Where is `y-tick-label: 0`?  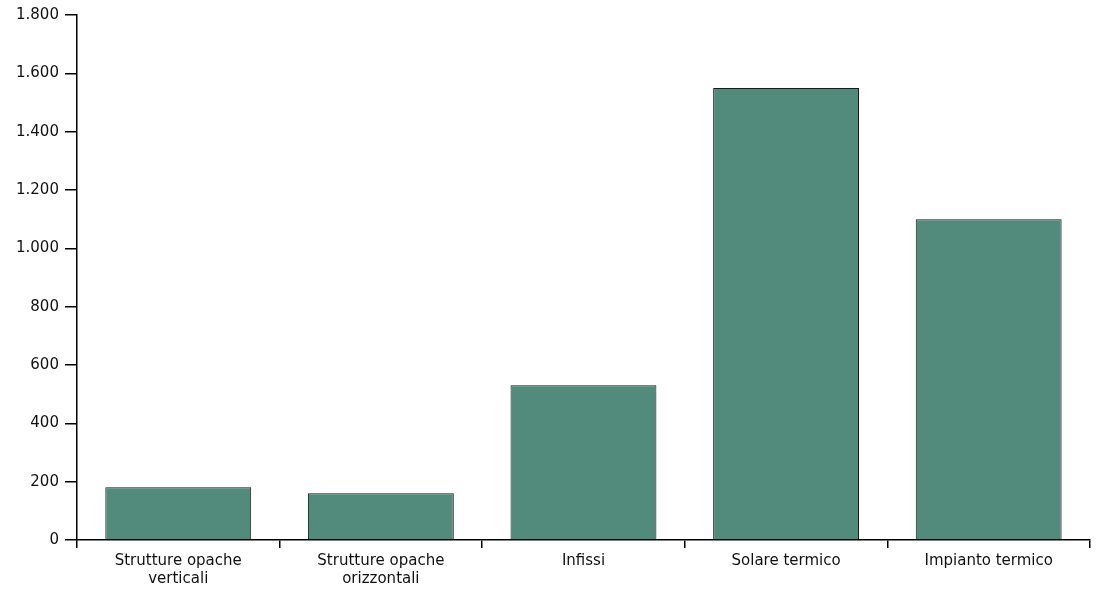
y-tick-label: 0 is located at coordinates (54, 538).